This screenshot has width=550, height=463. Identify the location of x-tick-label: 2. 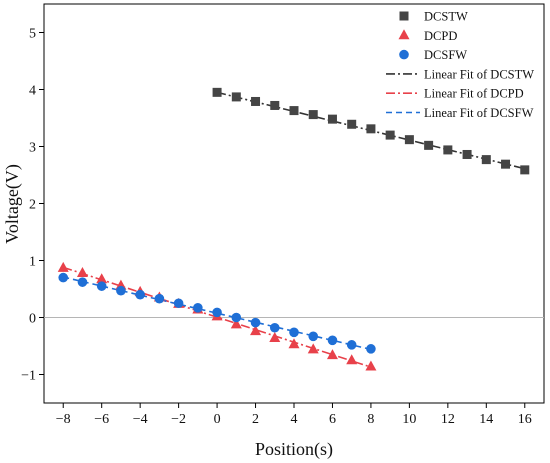
(255, 419).